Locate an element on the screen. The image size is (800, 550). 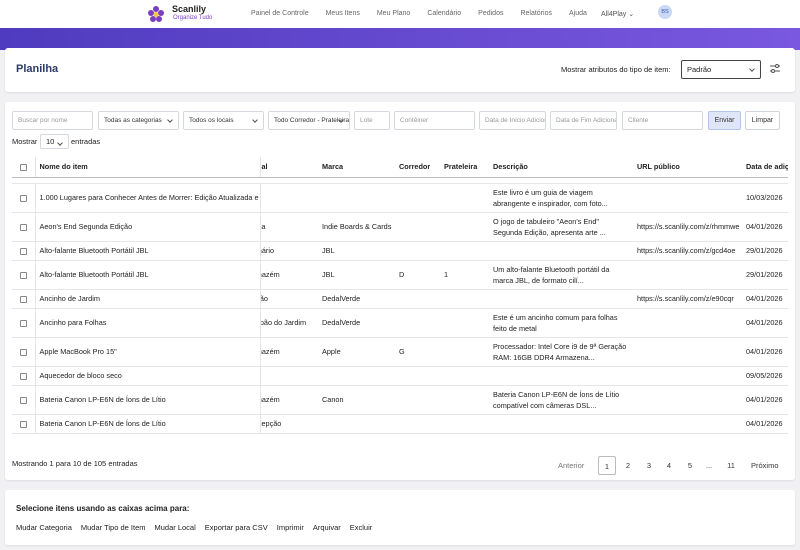
search-input: Buscar por nome is located at coordinates (52, 120).